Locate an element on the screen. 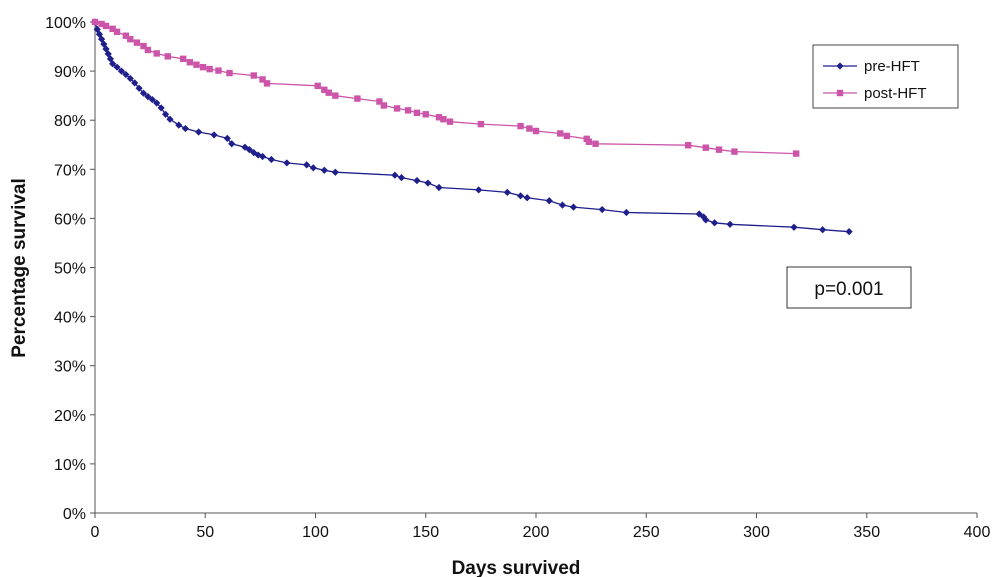 This screenshot has width=992, height=577. x-tick-label: 150 is located at coordinates (425, 532).